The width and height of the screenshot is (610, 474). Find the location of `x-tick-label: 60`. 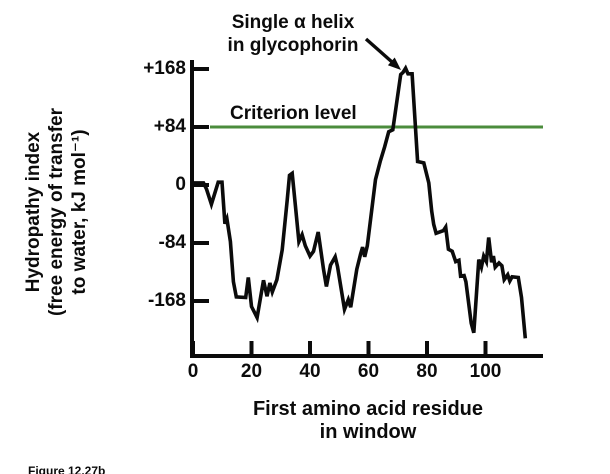

x-tick-label: 60 is located at coordinates (368, 371).